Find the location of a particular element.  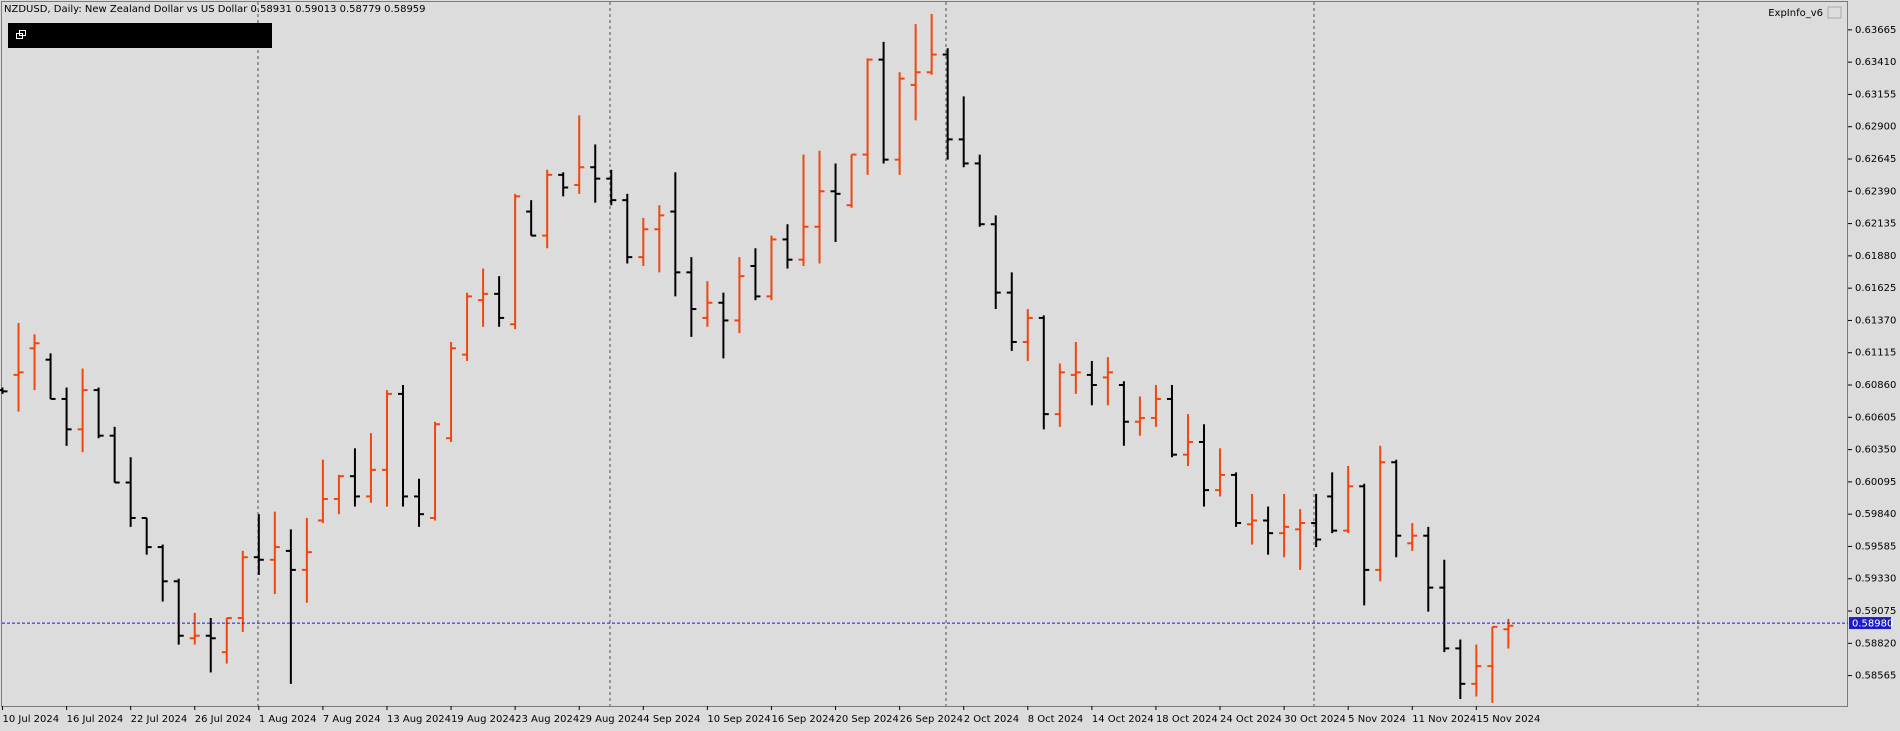

y-tick-label: 0.63665 is located at coordinates (1875, 30).